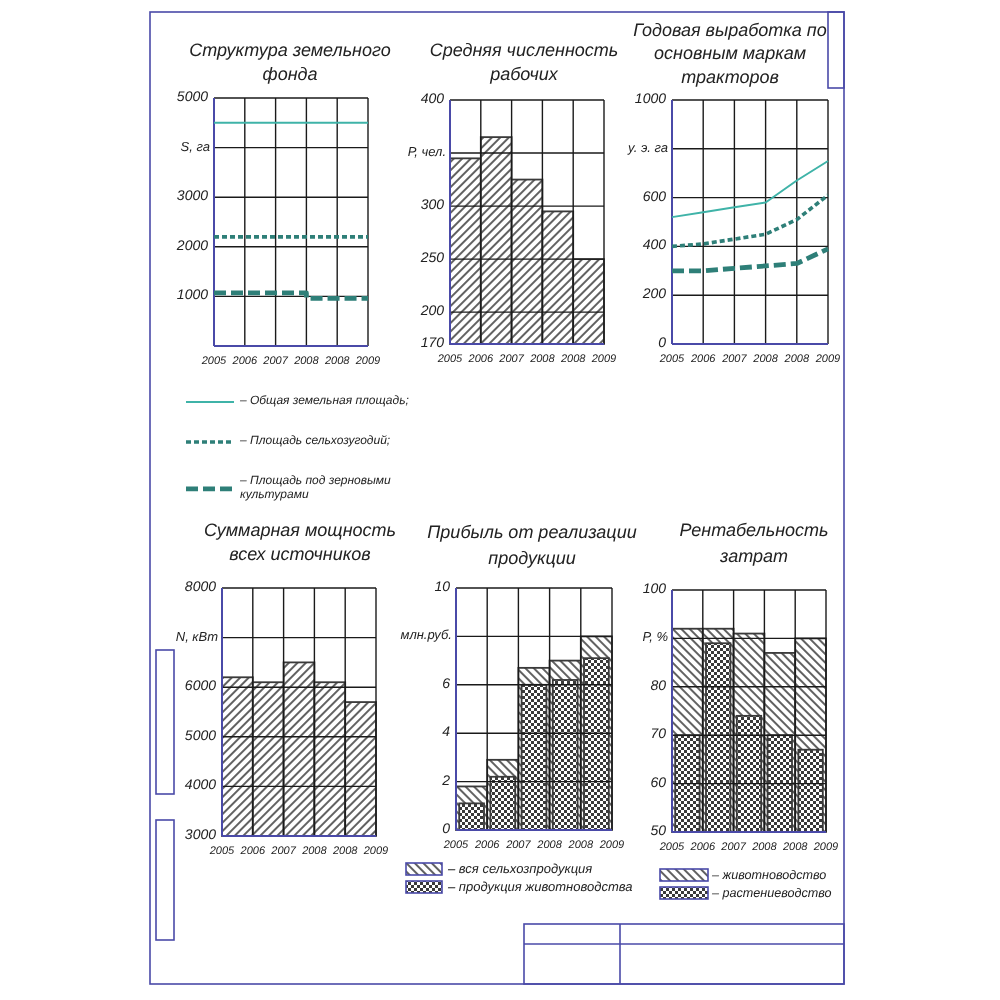  Describe the element at coordinates (754, 543) in the screenshot. I see `chart-title: Рентабельность затрат` at that location.